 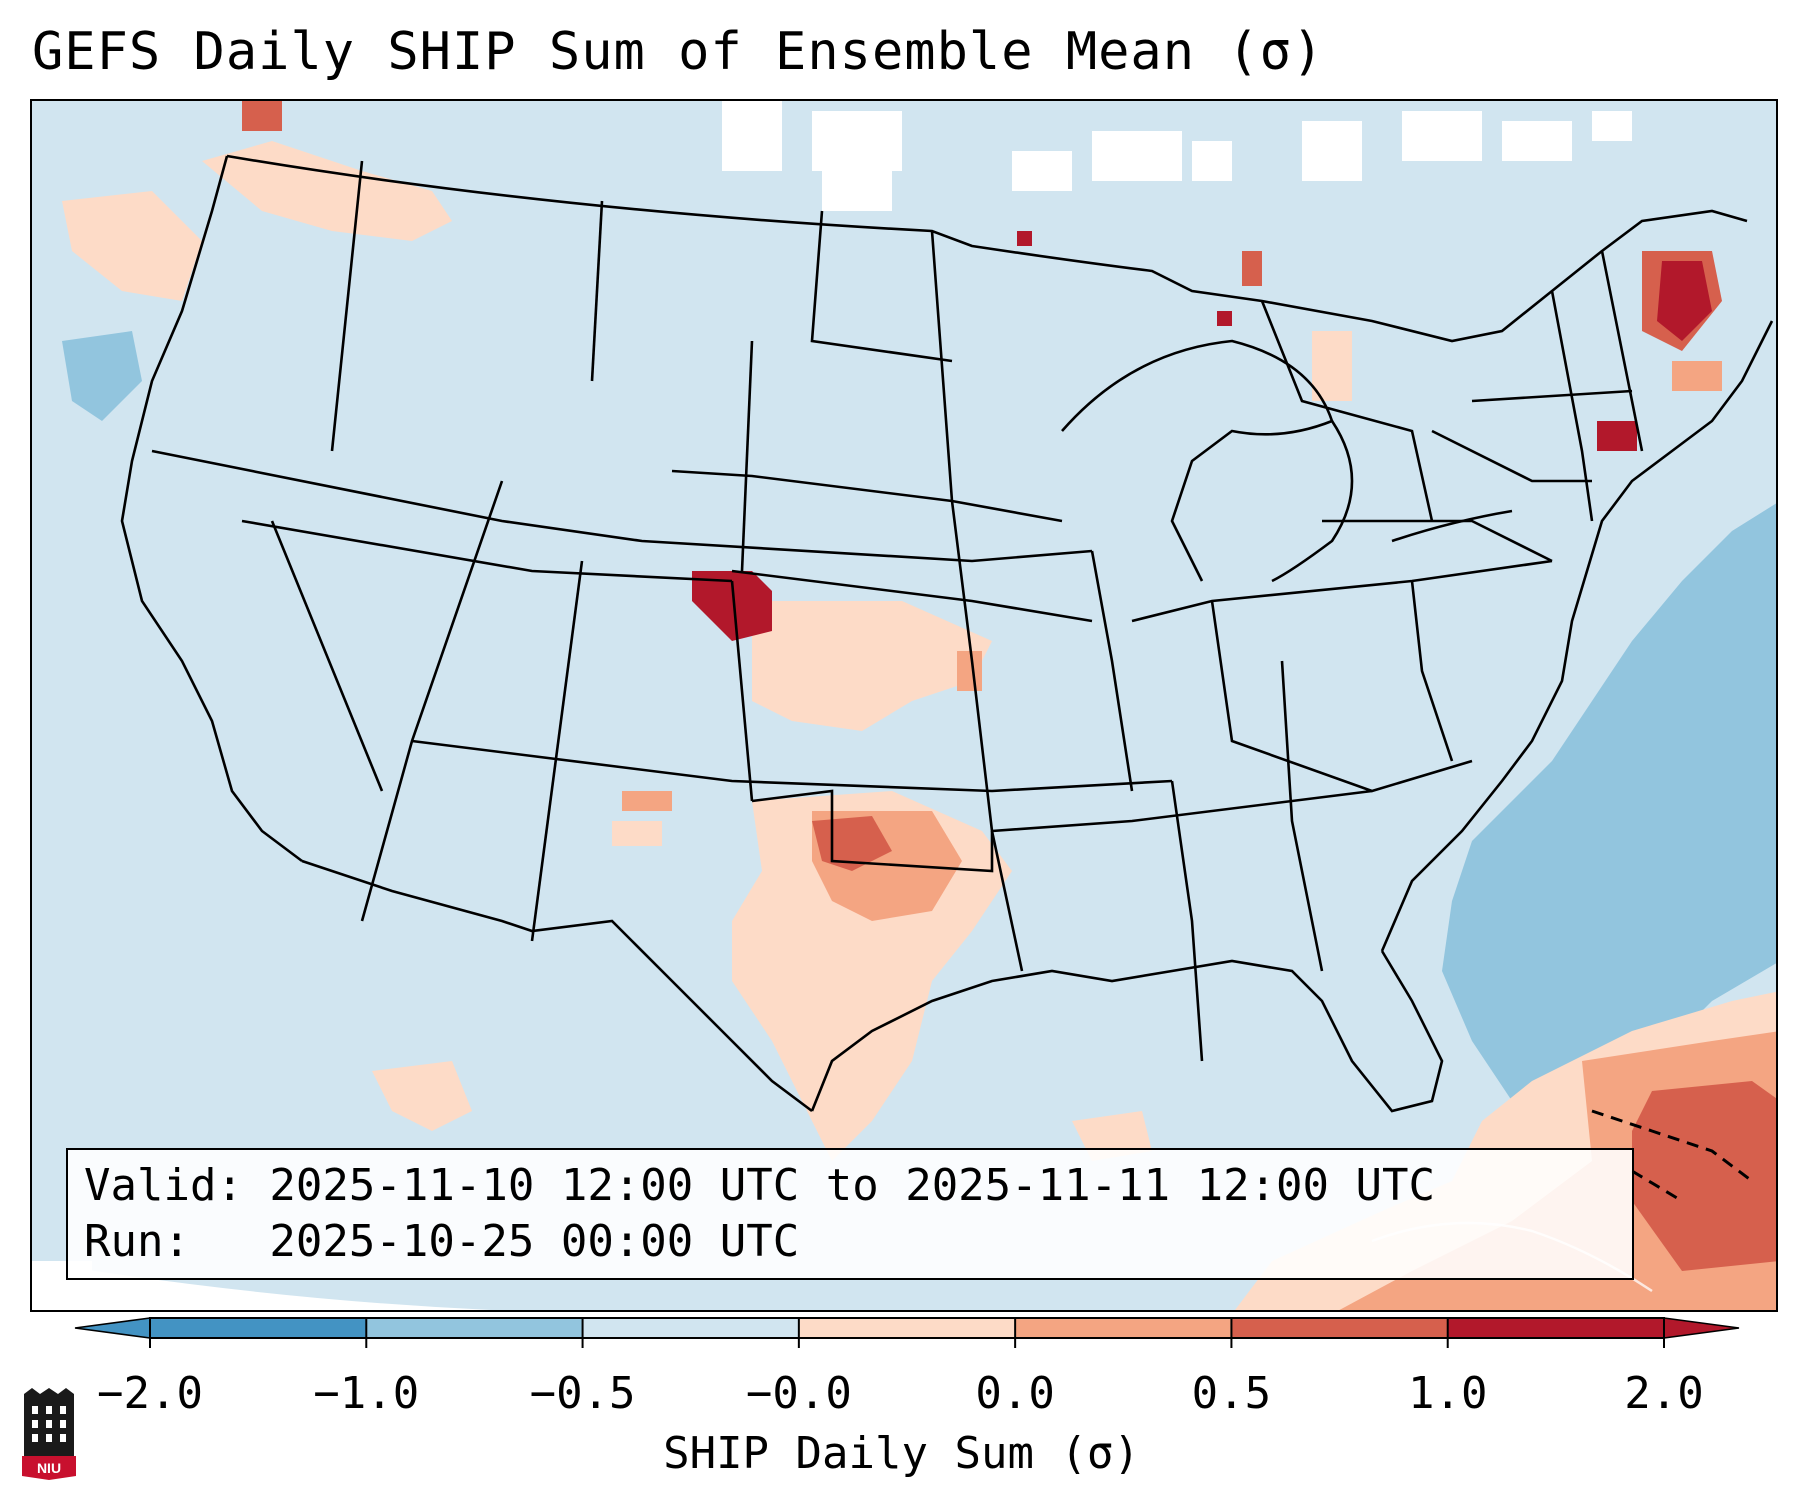 What do you see at coordinates (1326, 461) in the screenshot?
I see `great-lakes` at bounding box center [1326, 461].